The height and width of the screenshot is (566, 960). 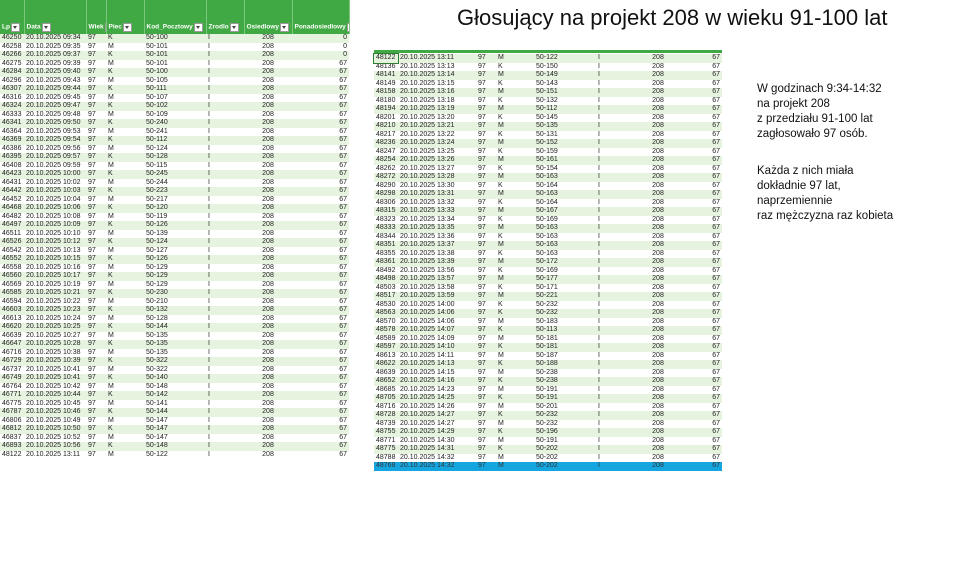 I want to click on table-cell: 20.10.2025 14:06, so click(x=437, y=321).